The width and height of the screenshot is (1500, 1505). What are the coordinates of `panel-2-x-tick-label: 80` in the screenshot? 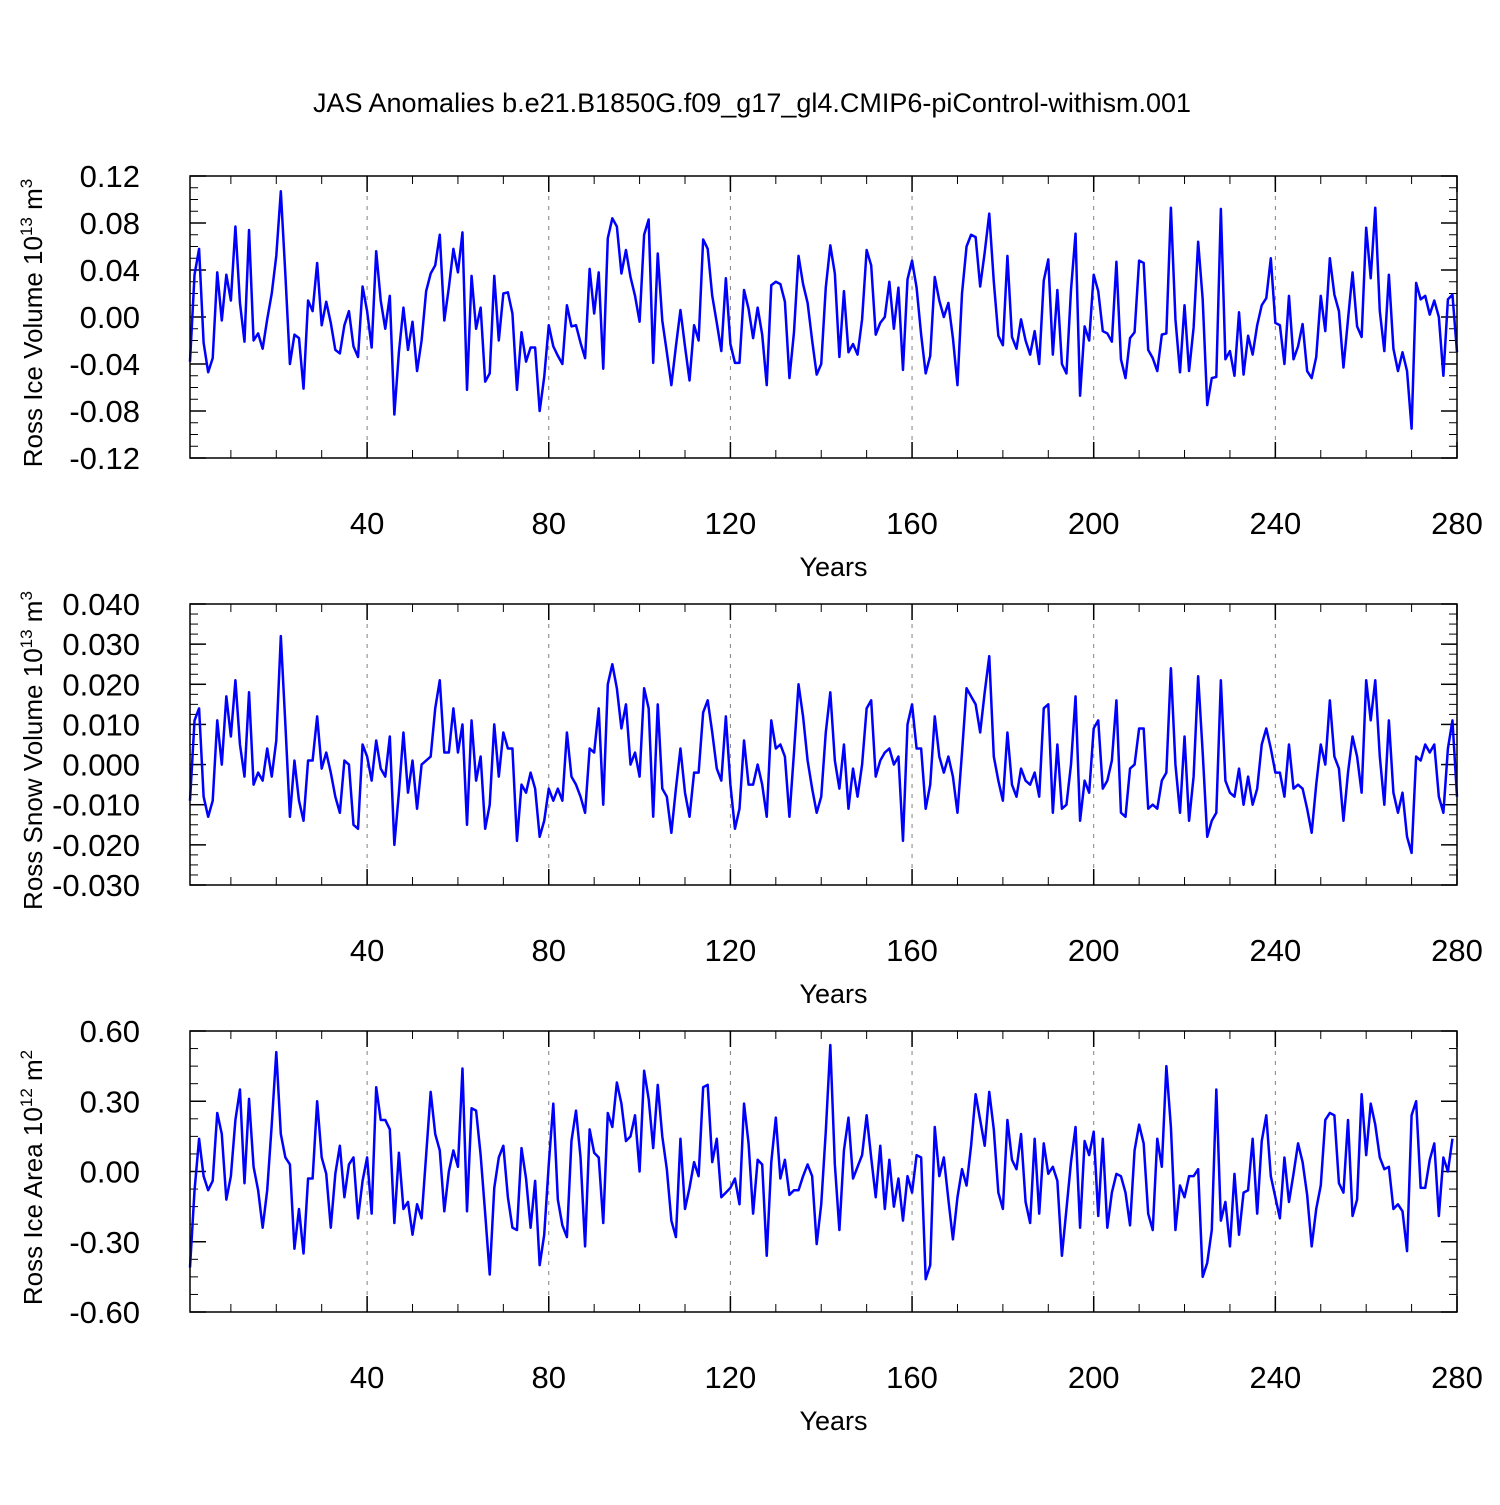 It's located at (549, 950).